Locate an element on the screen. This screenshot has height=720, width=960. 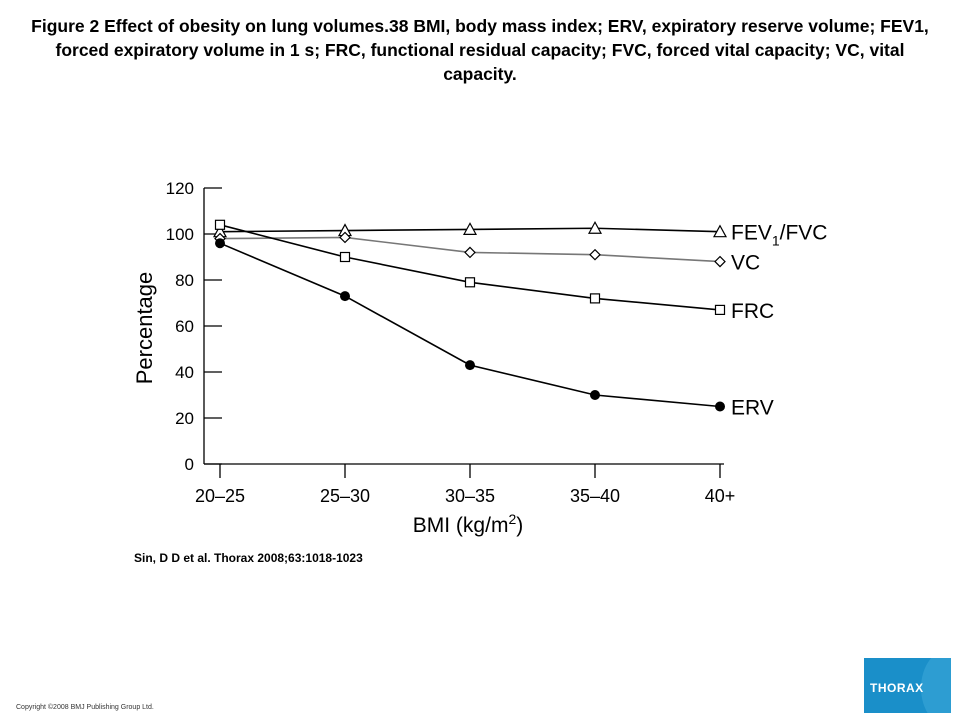
thorax-logo: THORAX is located at coordinates (907, 685).